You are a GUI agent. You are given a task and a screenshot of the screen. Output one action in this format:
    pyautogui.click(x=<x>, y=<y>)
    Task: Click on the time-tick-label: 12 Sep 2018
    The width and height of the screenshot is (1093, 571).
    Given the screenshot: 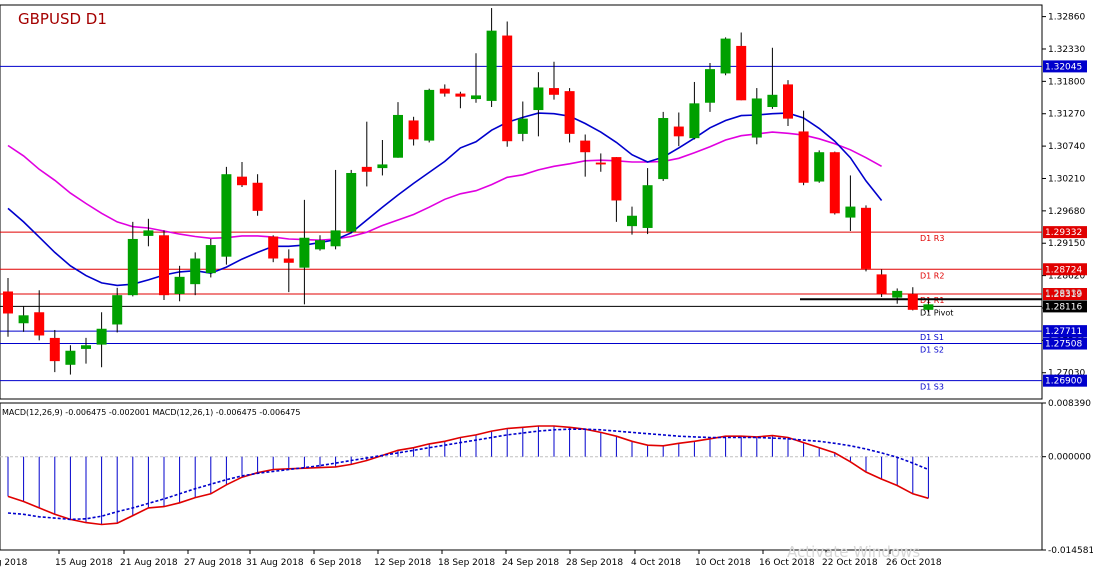 What is the action you would take?
    pyautogui.click(x=402, y=563)
    